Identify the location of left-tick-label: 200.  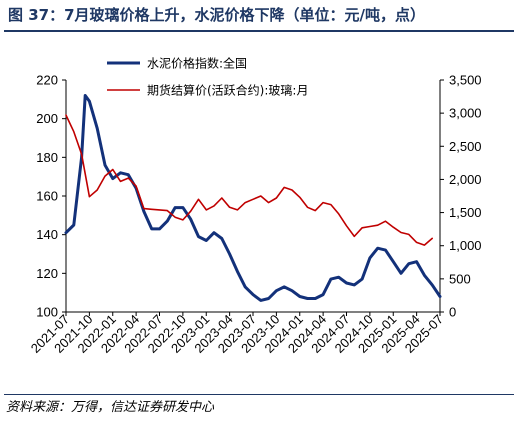
(47, 118).